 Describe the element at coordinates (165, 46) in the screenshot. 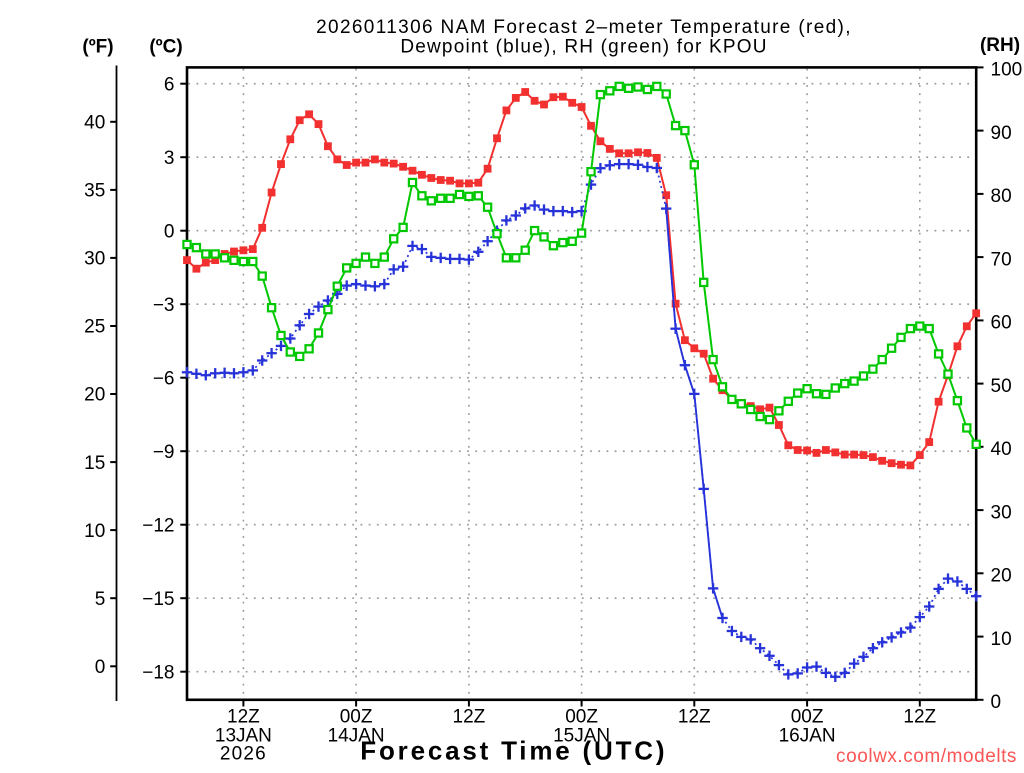

I see `svg-text: (ºC)` at that location.